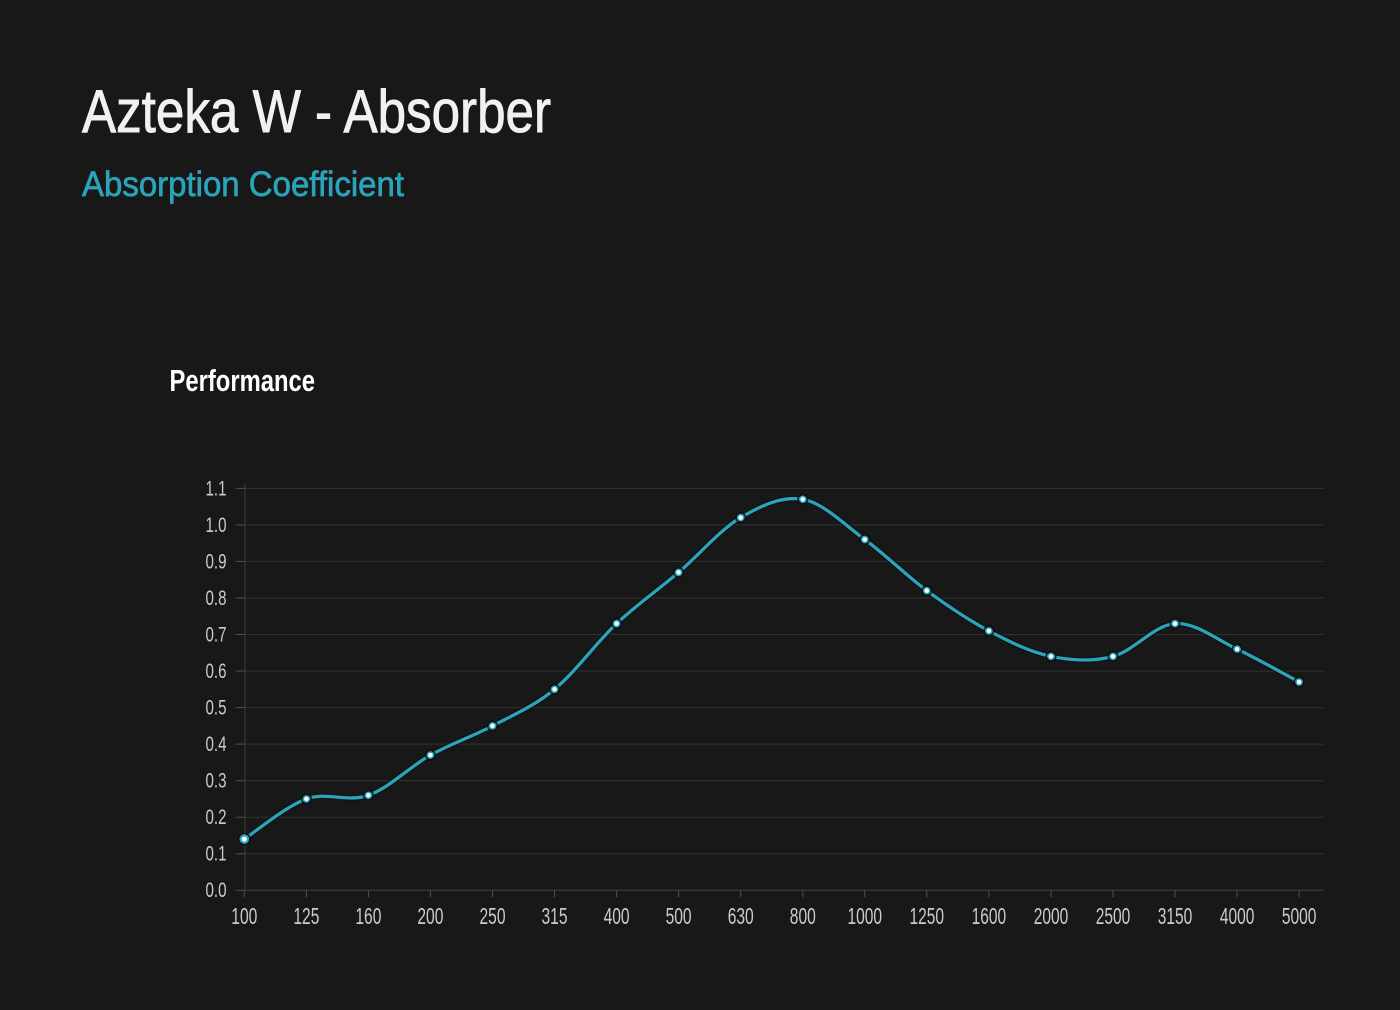 This screenshot has width=1400, height=1010. What do you see at coordinates (216, 525) in the screenshot?
I see `svg-text: 1.0` at bounding box center [216, 525].